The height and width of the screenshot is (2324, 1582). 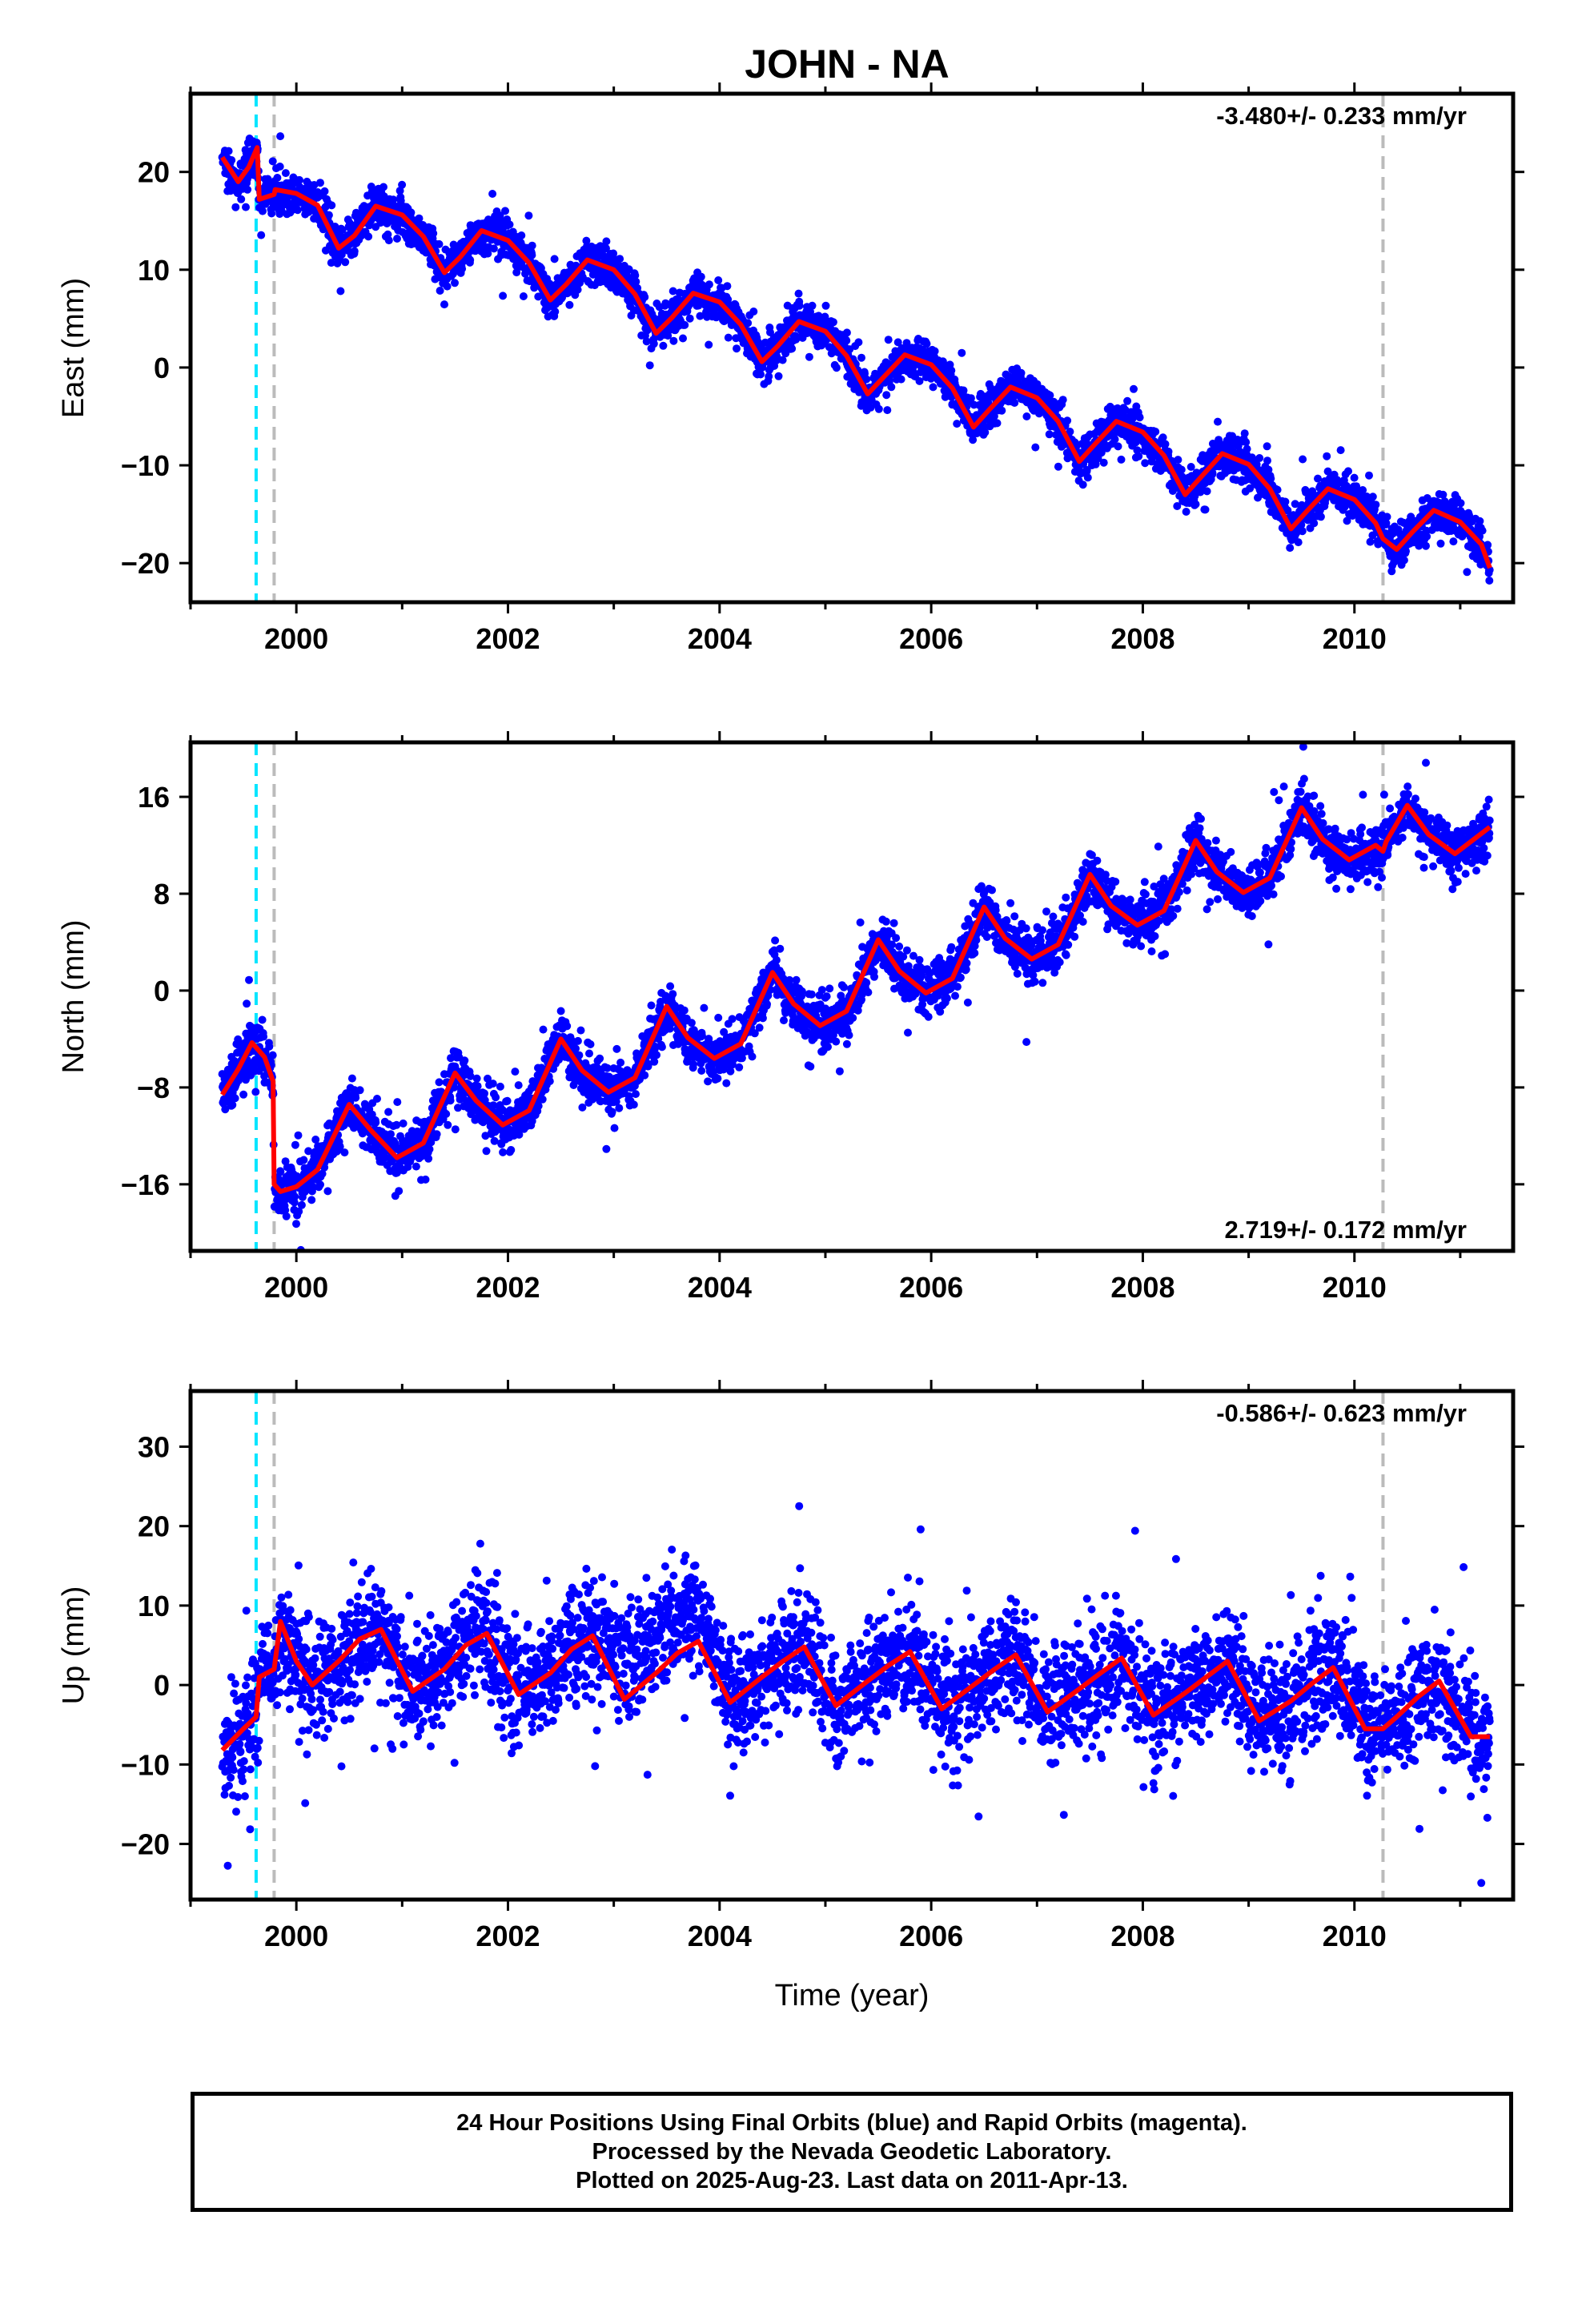 What do you see at coordinates (74, 348) in the screenshot?
I see `y-axis-label: East (mm)` at bounding box center [74, 348].